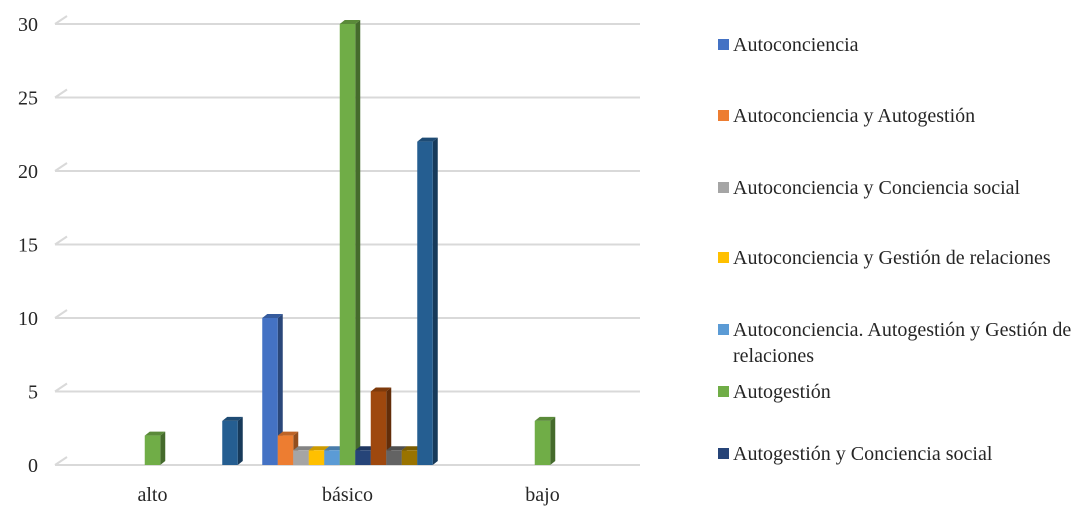 The width and height of the screenshot is (1083, 508). What do you see at coordinates (28, 99) in the screenshot?
I see `y-tick-label: 25` at bounding box center [28, 99].